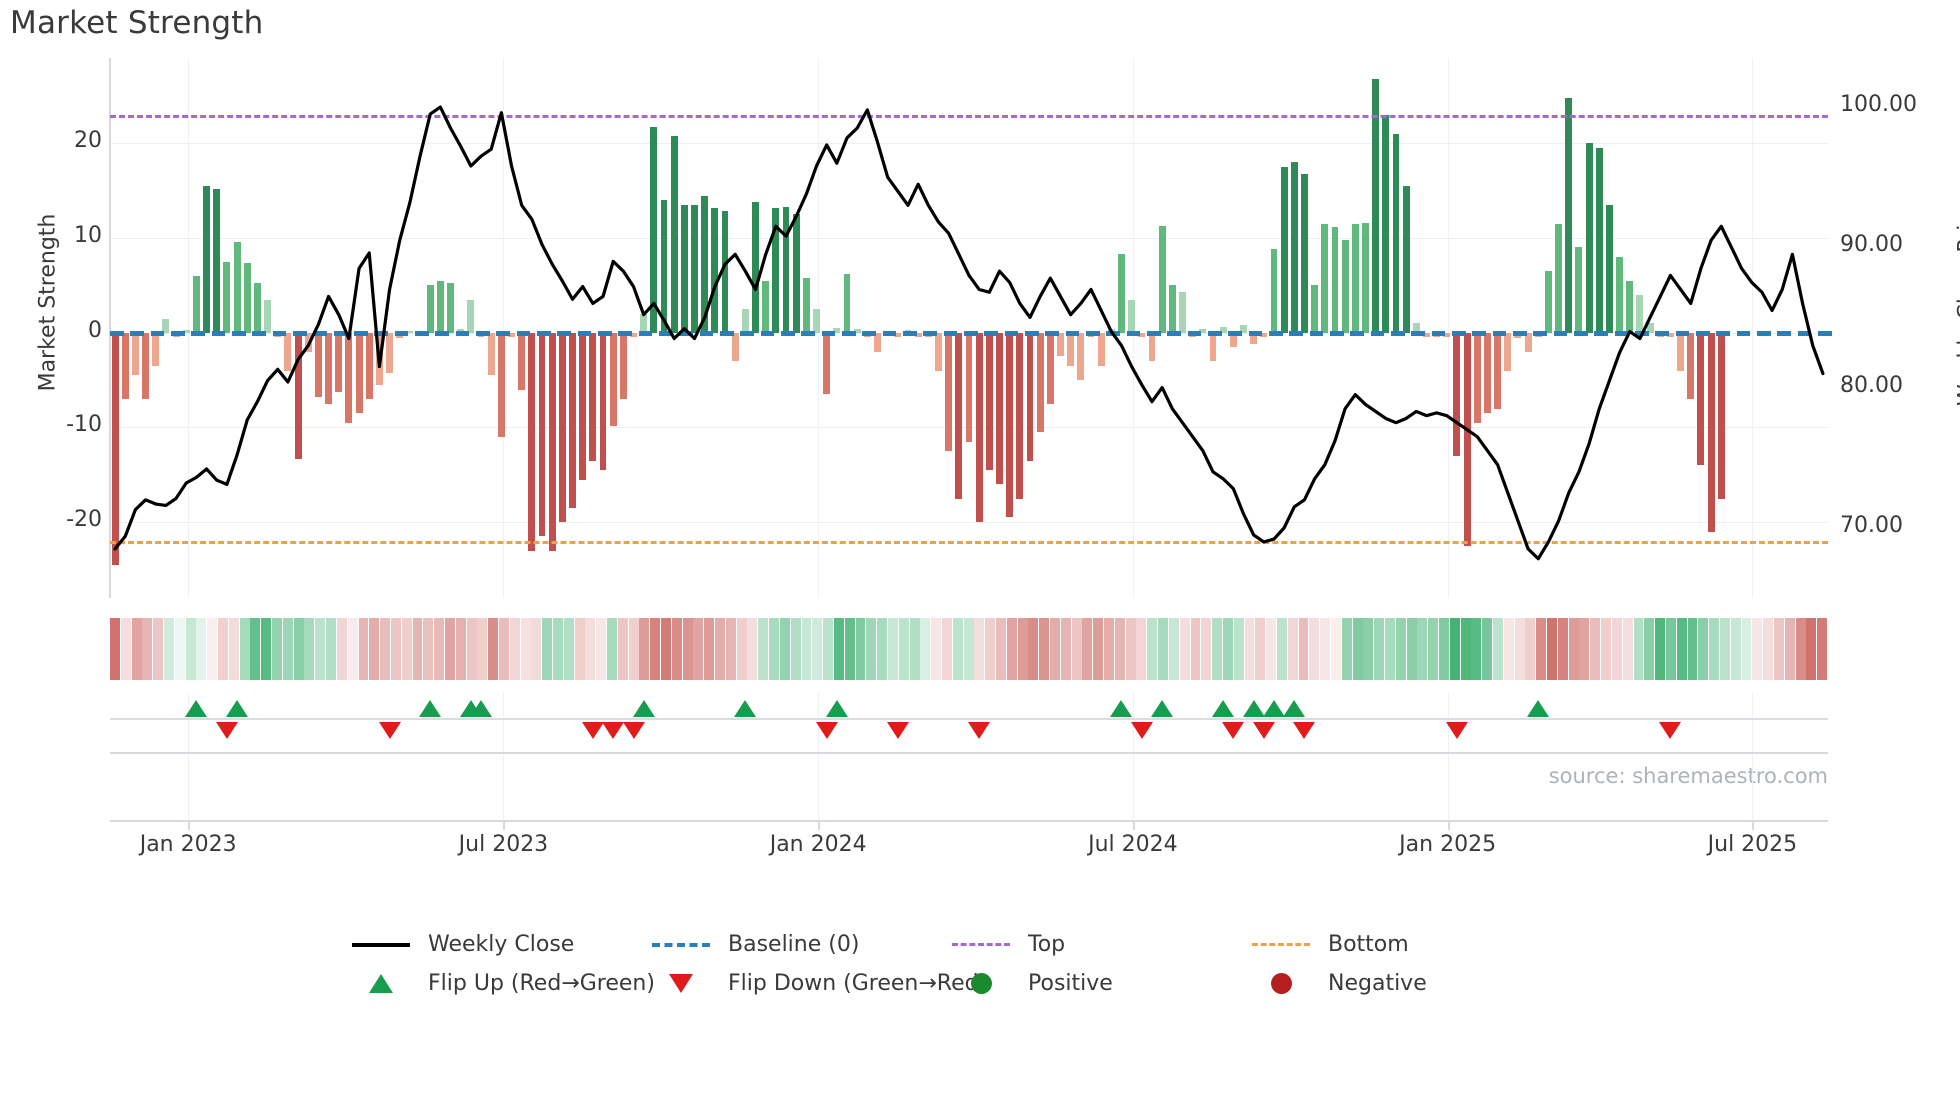 Image resolution: width=1960 pixels, height=1102 pixels. I want to click on legend-item: Negative, so click(1338, 983).